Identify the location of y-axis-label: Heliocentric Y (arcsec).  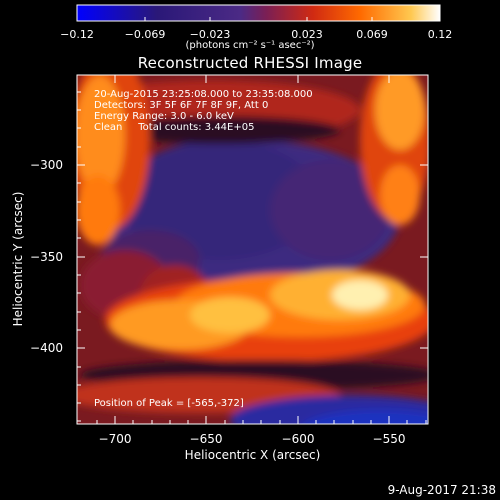
(18, 259).